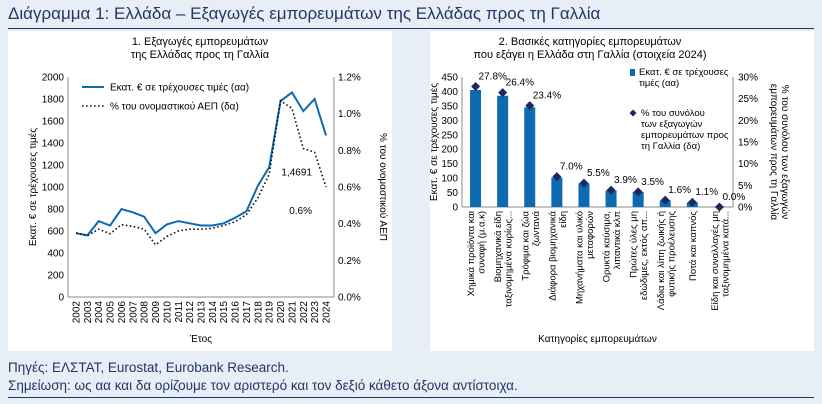 The height and width of the screenshot is (404, 822). Describe the element at coordinates (258, 312) in the screenshot. I see `x-tick-label: 2018` at that location.